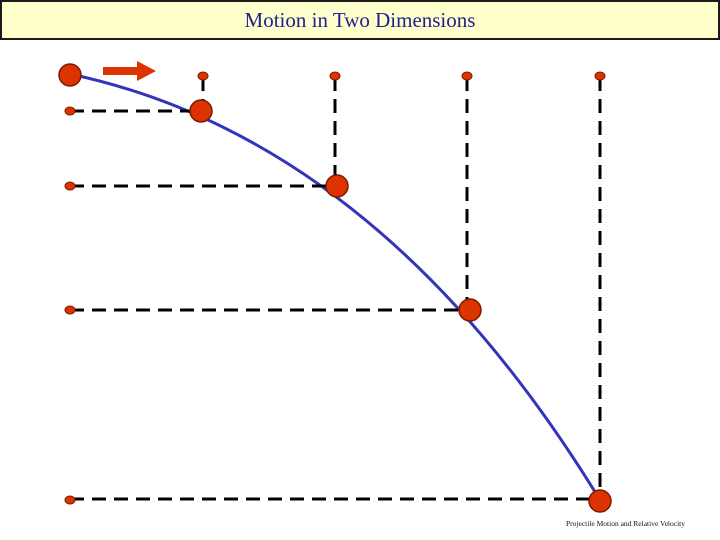  What do you see at coordinates (626, 523) in the screenshot?
I see `slide-footer: Projectile Motion and Relative Velocity` at bounding box center [626, 523].